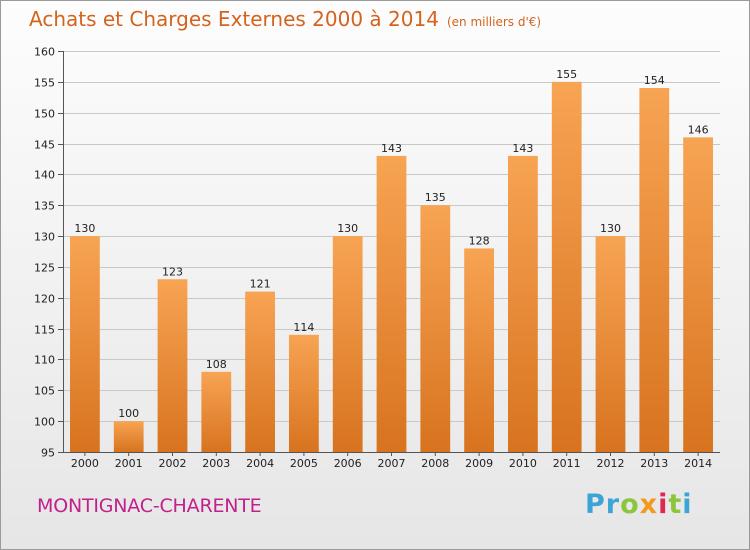  I want to click on bar-2010, so click(523, 303).